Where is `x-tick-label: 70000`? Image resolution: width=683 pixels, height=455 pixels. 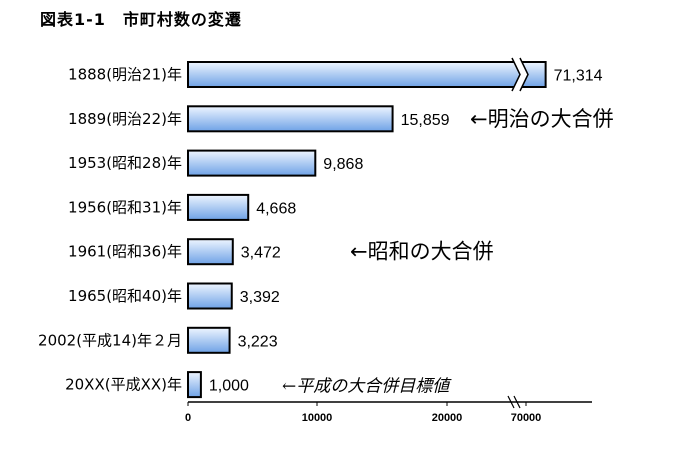 x-tick-label: 70000 is located at coordinates (526, 418).